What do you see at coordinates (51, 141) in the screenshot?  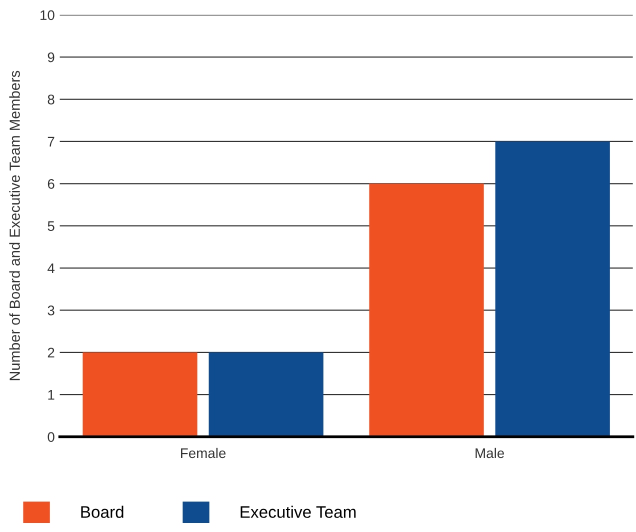 I see `y-tick-label: 7` at bounding box center [51, 141].